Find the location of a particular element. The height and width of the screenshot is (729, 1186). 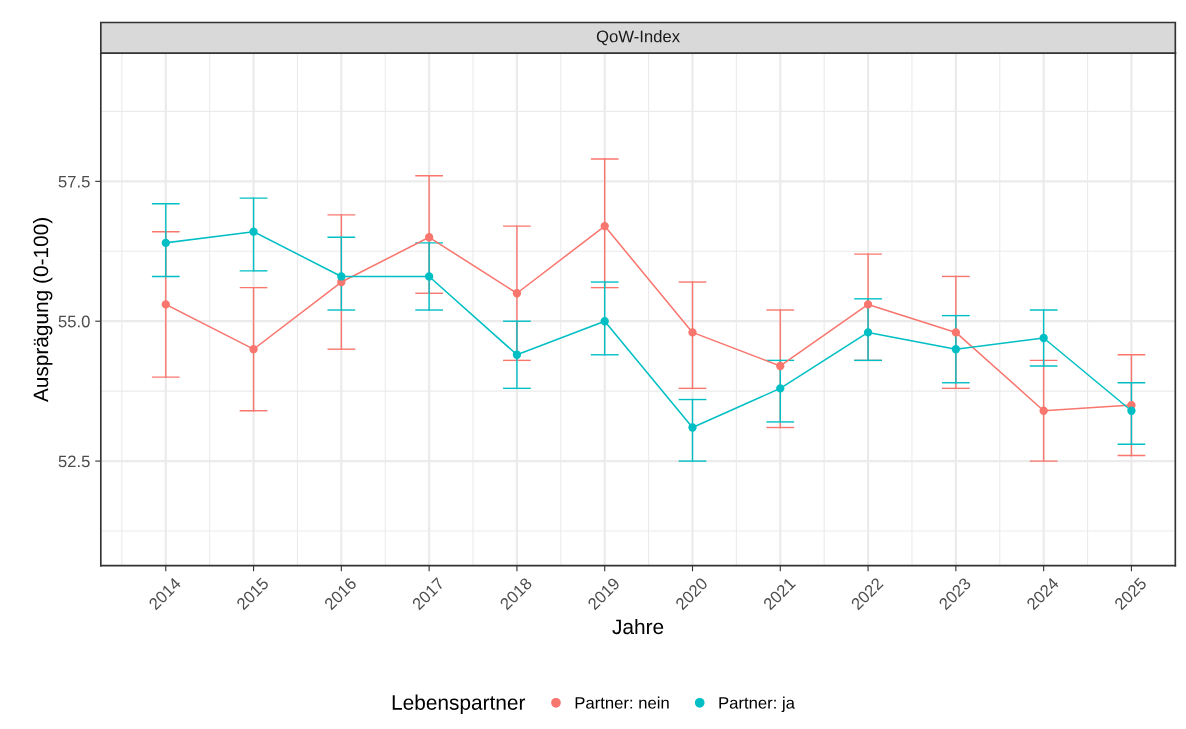

y-tick-label: 57.5 is located at coordinates (74, 181).